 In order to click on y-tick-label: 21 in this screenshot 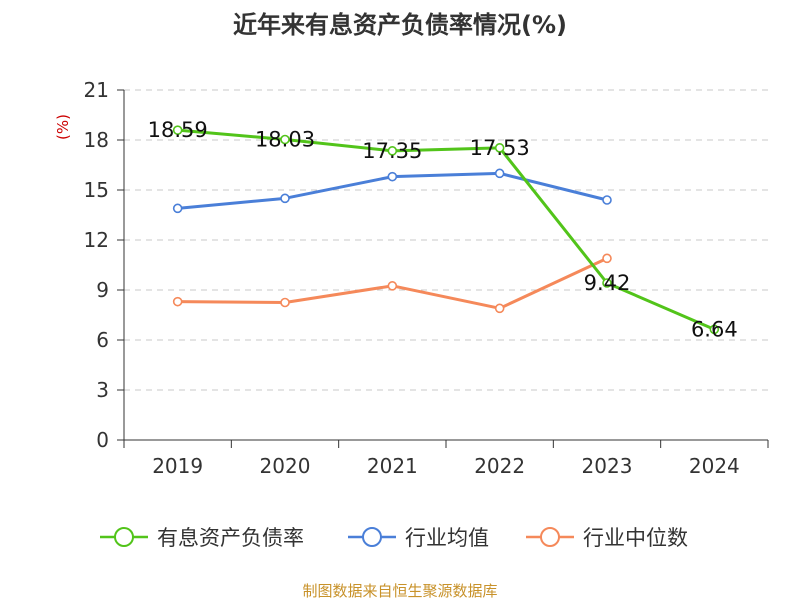, I will do `click(96, 90)`.